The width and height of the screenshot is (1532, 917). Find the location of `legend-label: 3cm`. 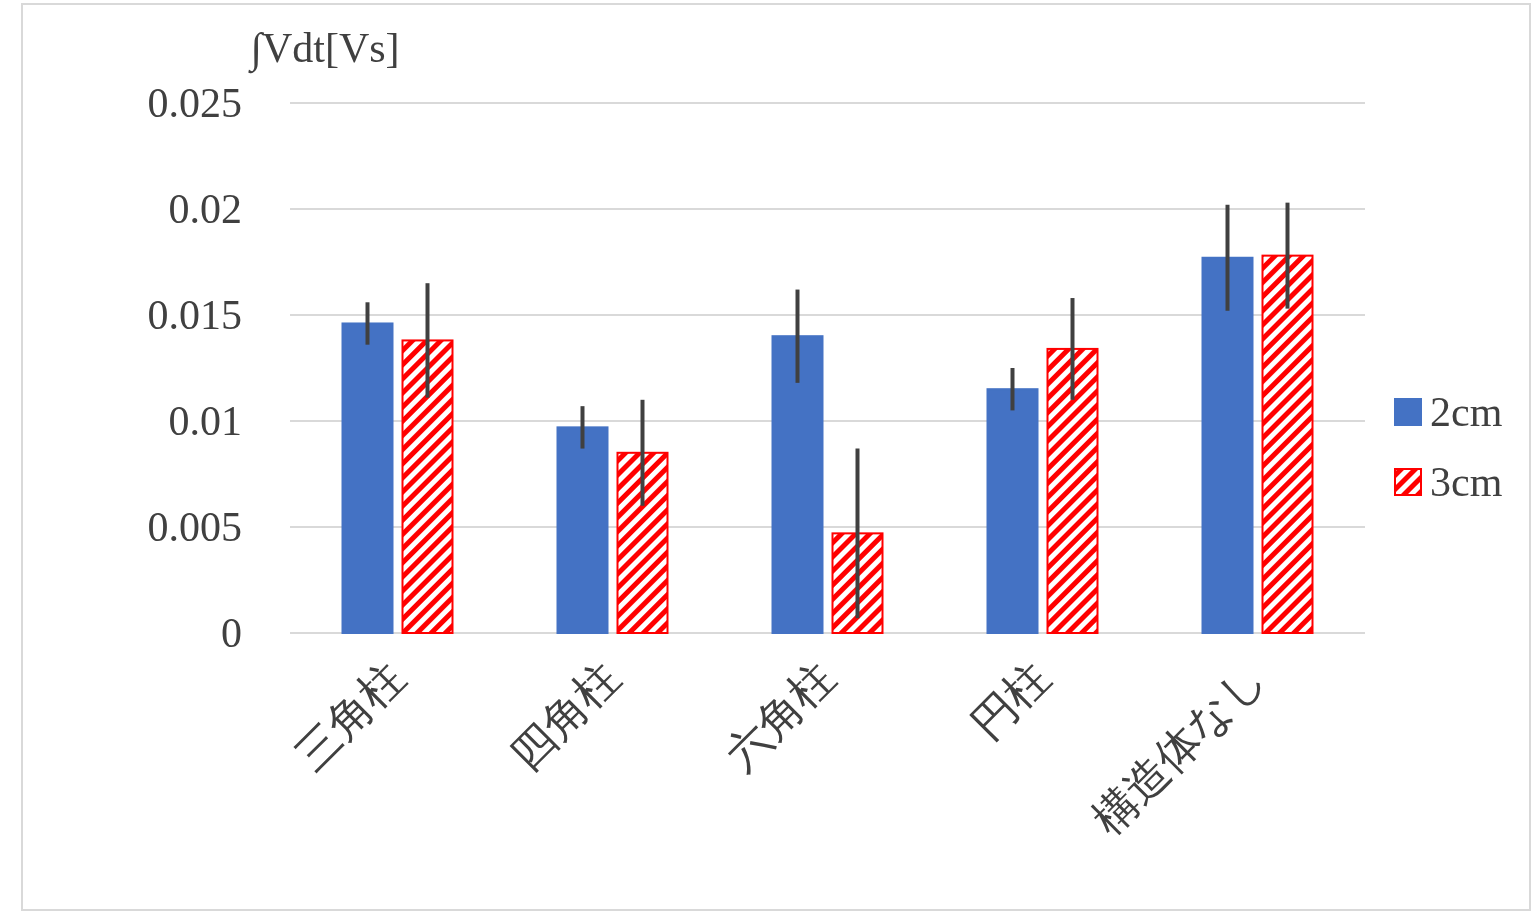

legend-label: 3cm is located at coordinates (1466, 482).